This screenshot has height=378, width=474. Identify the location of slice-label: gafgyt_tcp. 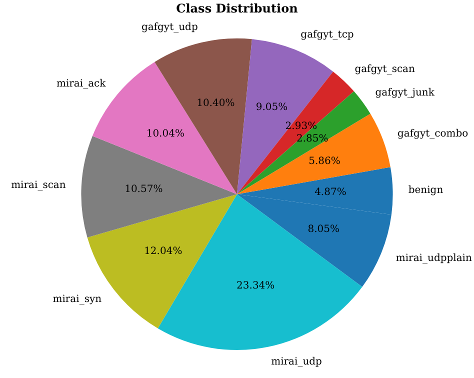
(327, 35).